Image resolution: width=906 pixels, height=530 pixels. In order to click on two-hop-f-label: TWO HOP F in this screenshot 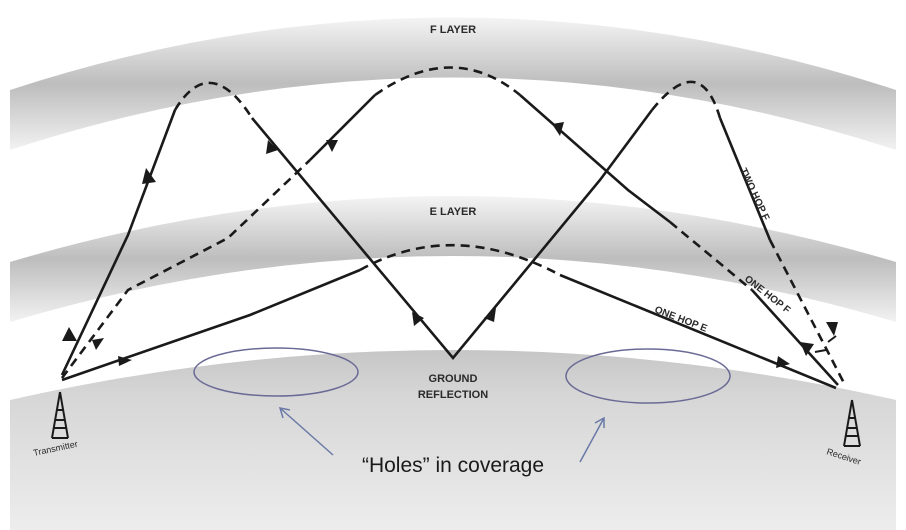, I will do `click(754, 195)`.